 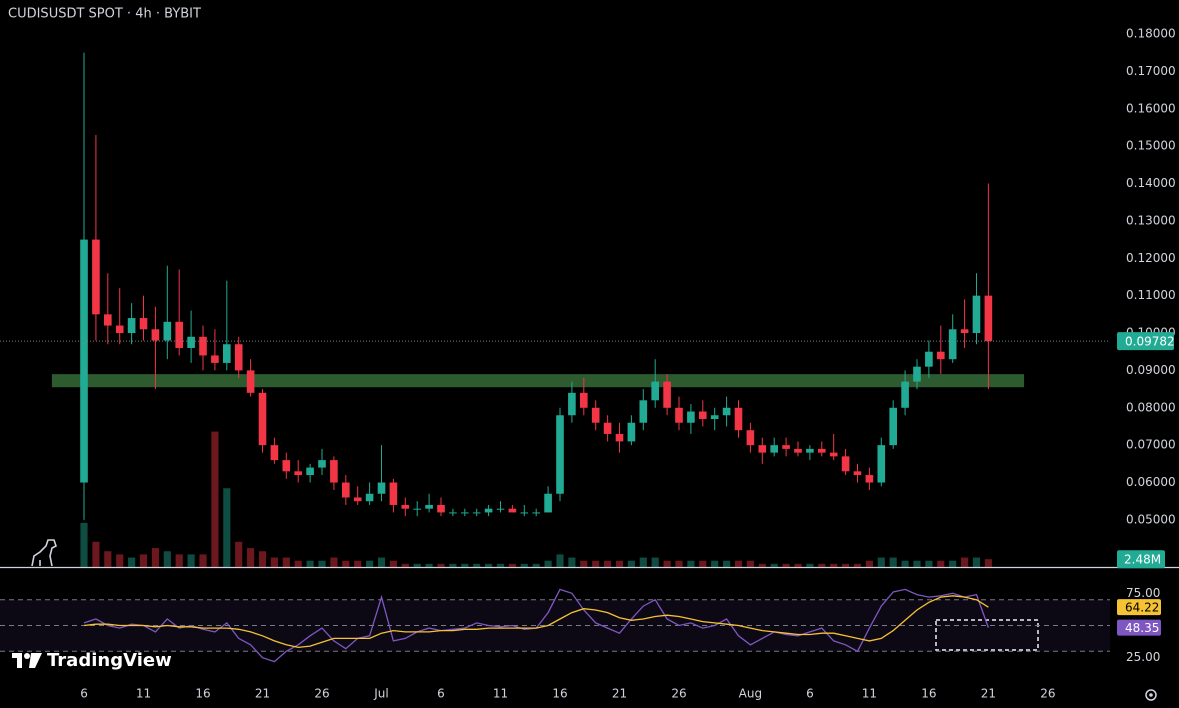 I want to click on y-tick-label: 0.12000, so click(x=1151, y=258).